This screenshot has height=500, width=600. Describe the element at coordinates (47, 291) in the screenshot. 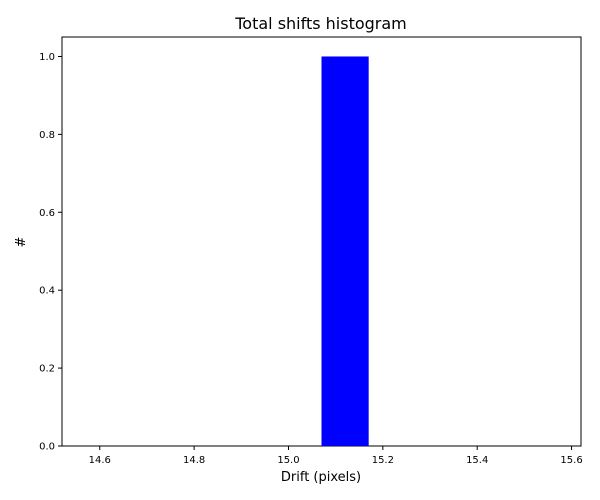

I see `y-tick-label-2: 0.4` at that location.